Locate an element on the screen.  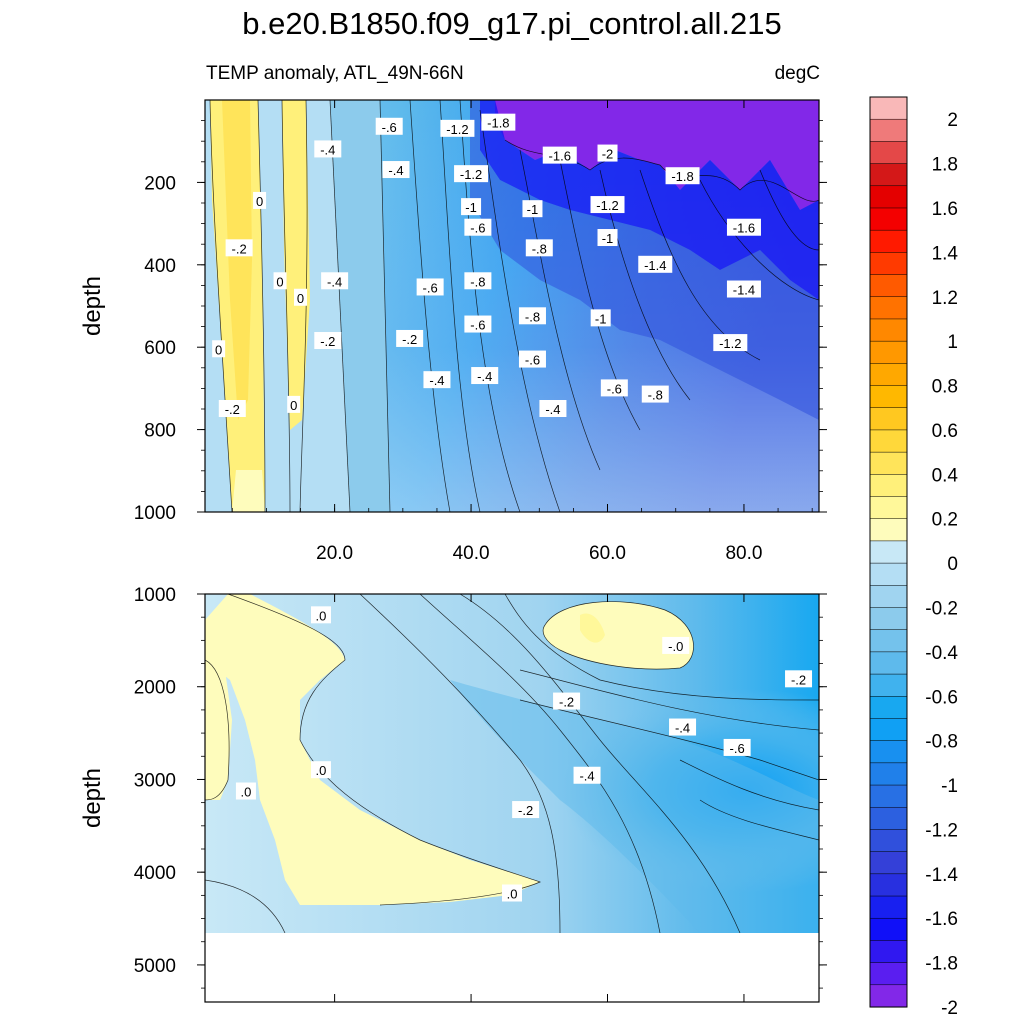
y-tick-label: 5000 is located at coordinates (155, 966).